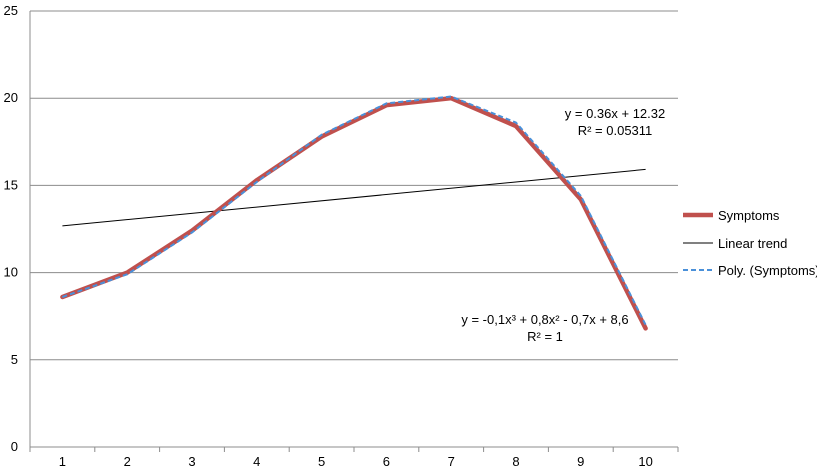 The width and height of the screenshot is (817, 473). What do you see at coordinates (256, 461) in the screenshot?
I see `x-tick-label-4: 4` at bounding box center [256, 461].